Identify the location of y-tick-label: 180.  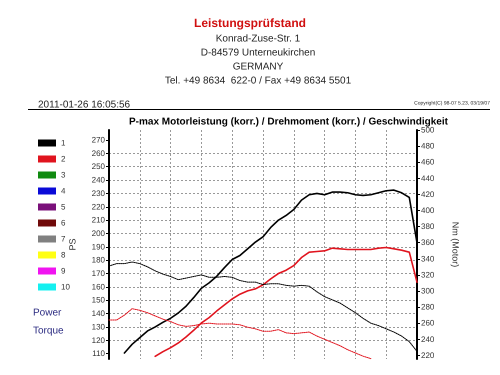
(99, 260).